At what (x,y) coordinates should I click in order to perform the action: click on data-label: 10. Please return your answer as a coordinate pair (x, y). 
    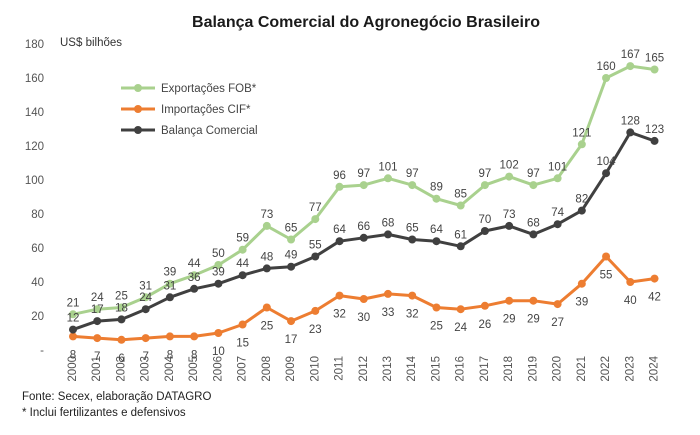
    Looking at the image, I should click on (218, 352).